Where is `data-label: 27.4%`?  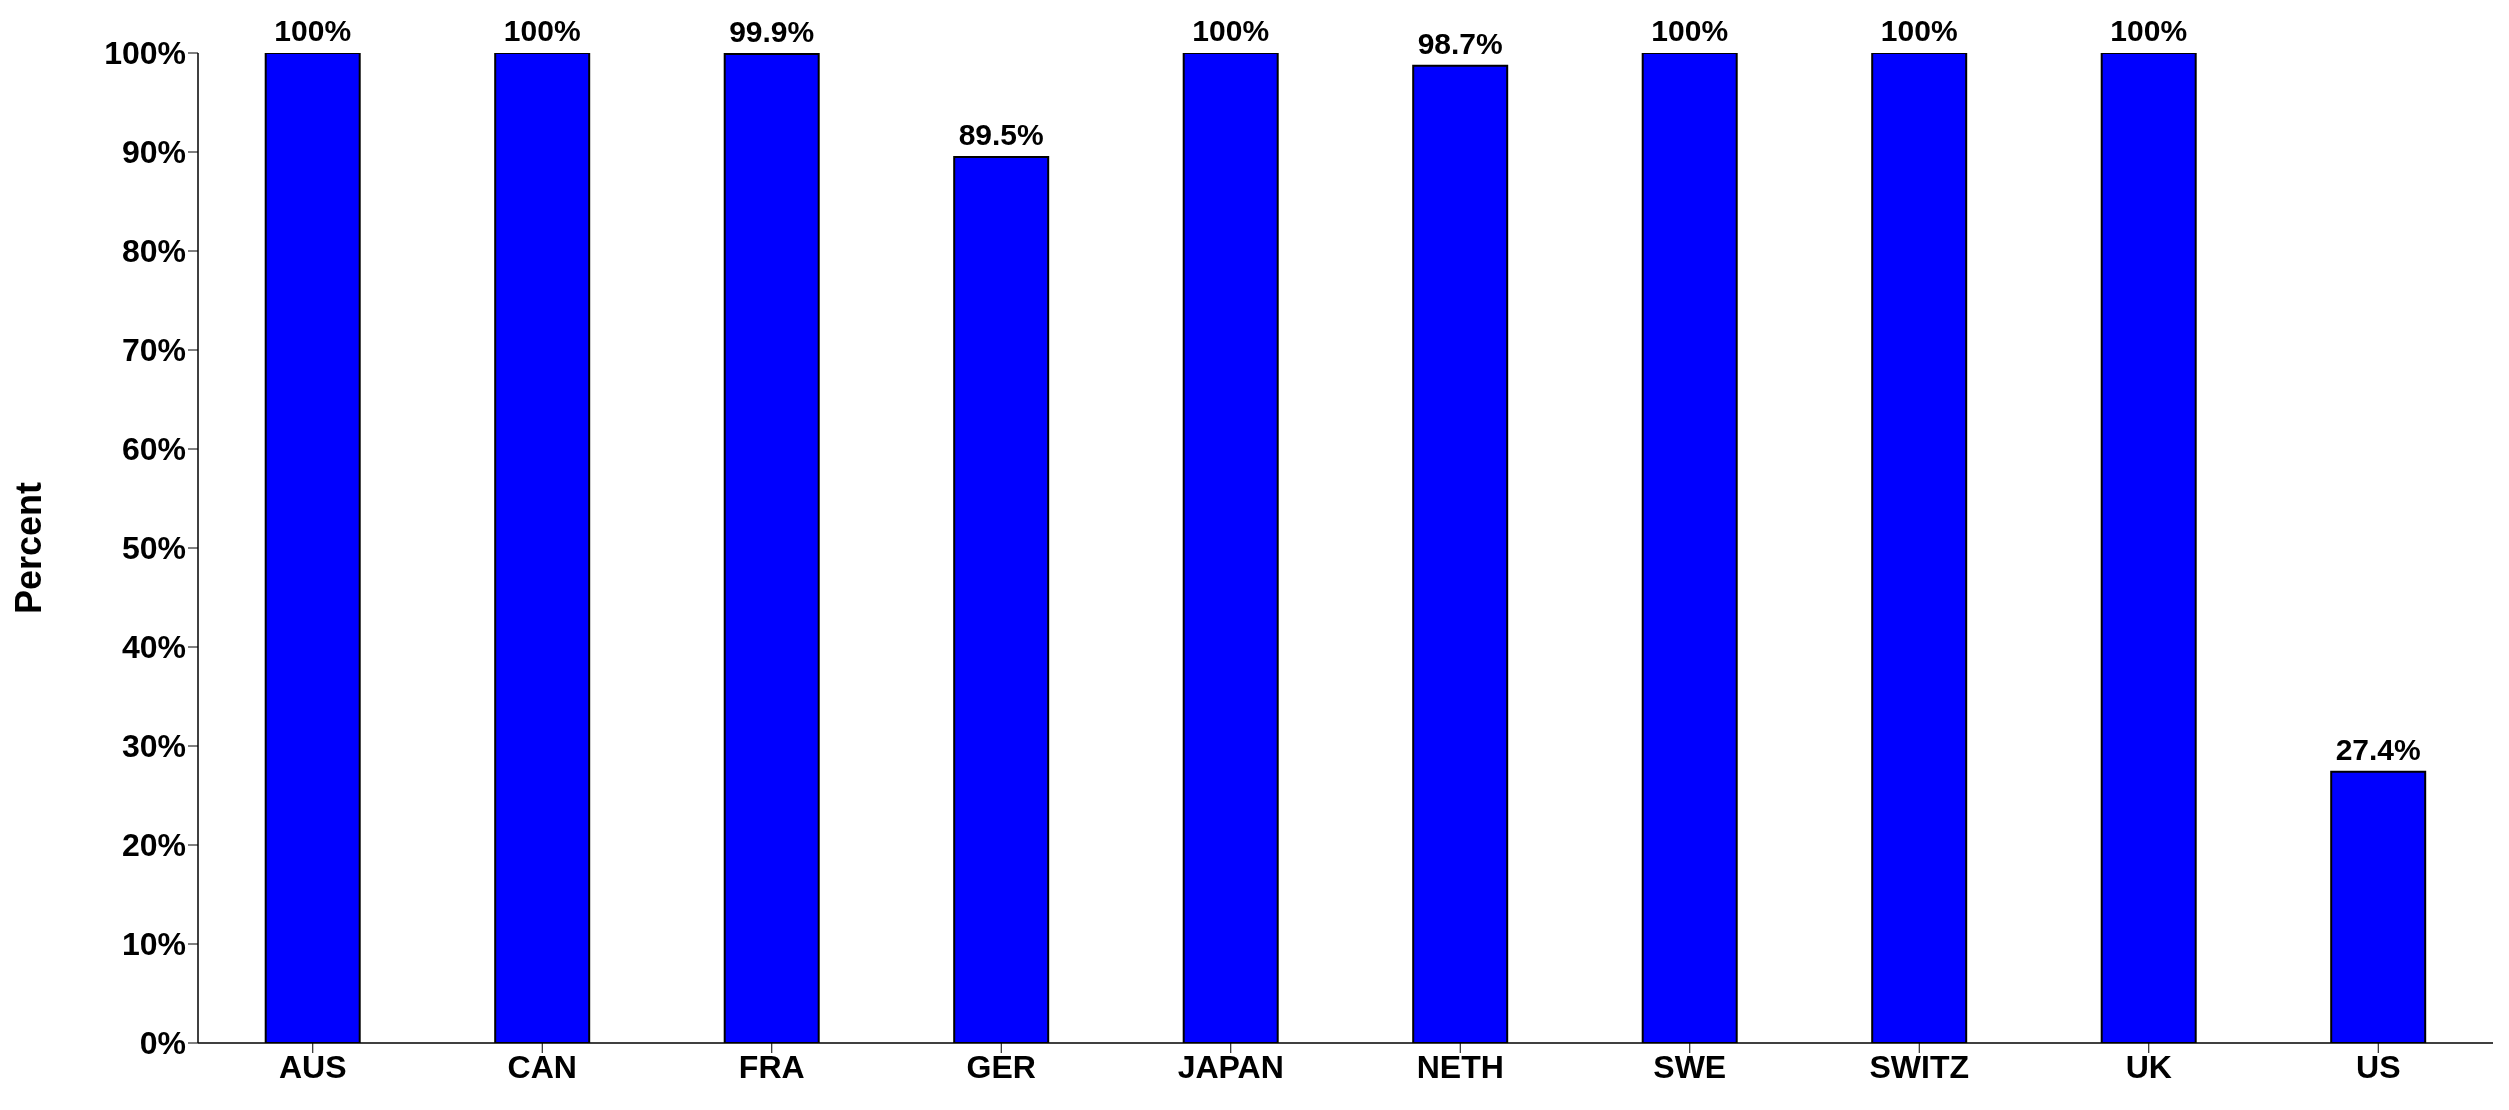
data-label: 27.4% is located at coordinates (2378, 749).